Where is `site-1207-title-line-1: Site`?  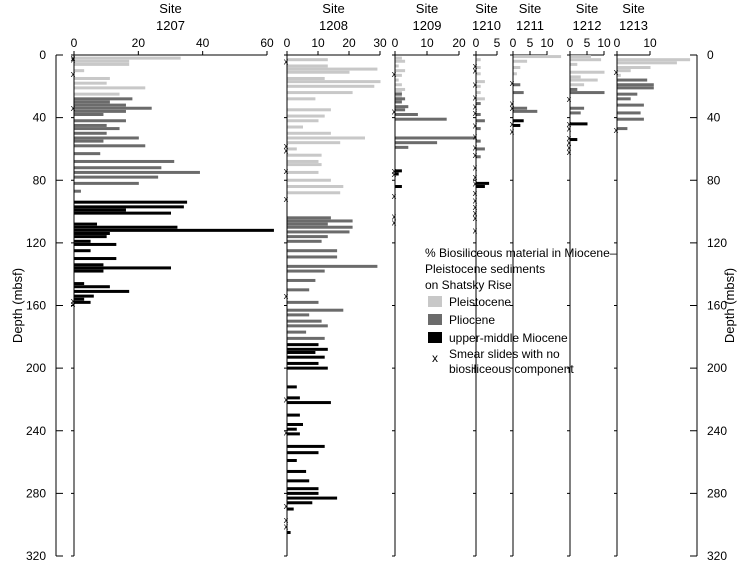
site-1207-title-line-1: Site is located at coordinates (170, 8).